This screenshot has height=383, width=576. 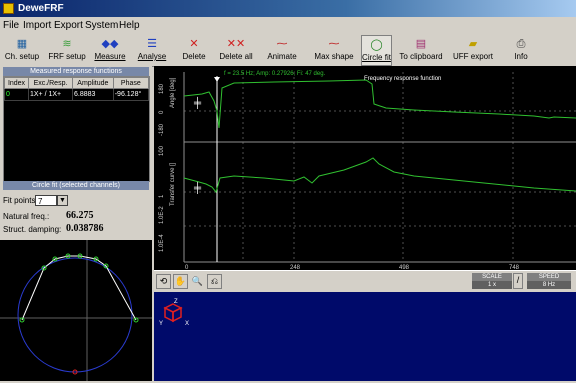 I want to click on x-tick-label: 748, so click(x=514, y=267).